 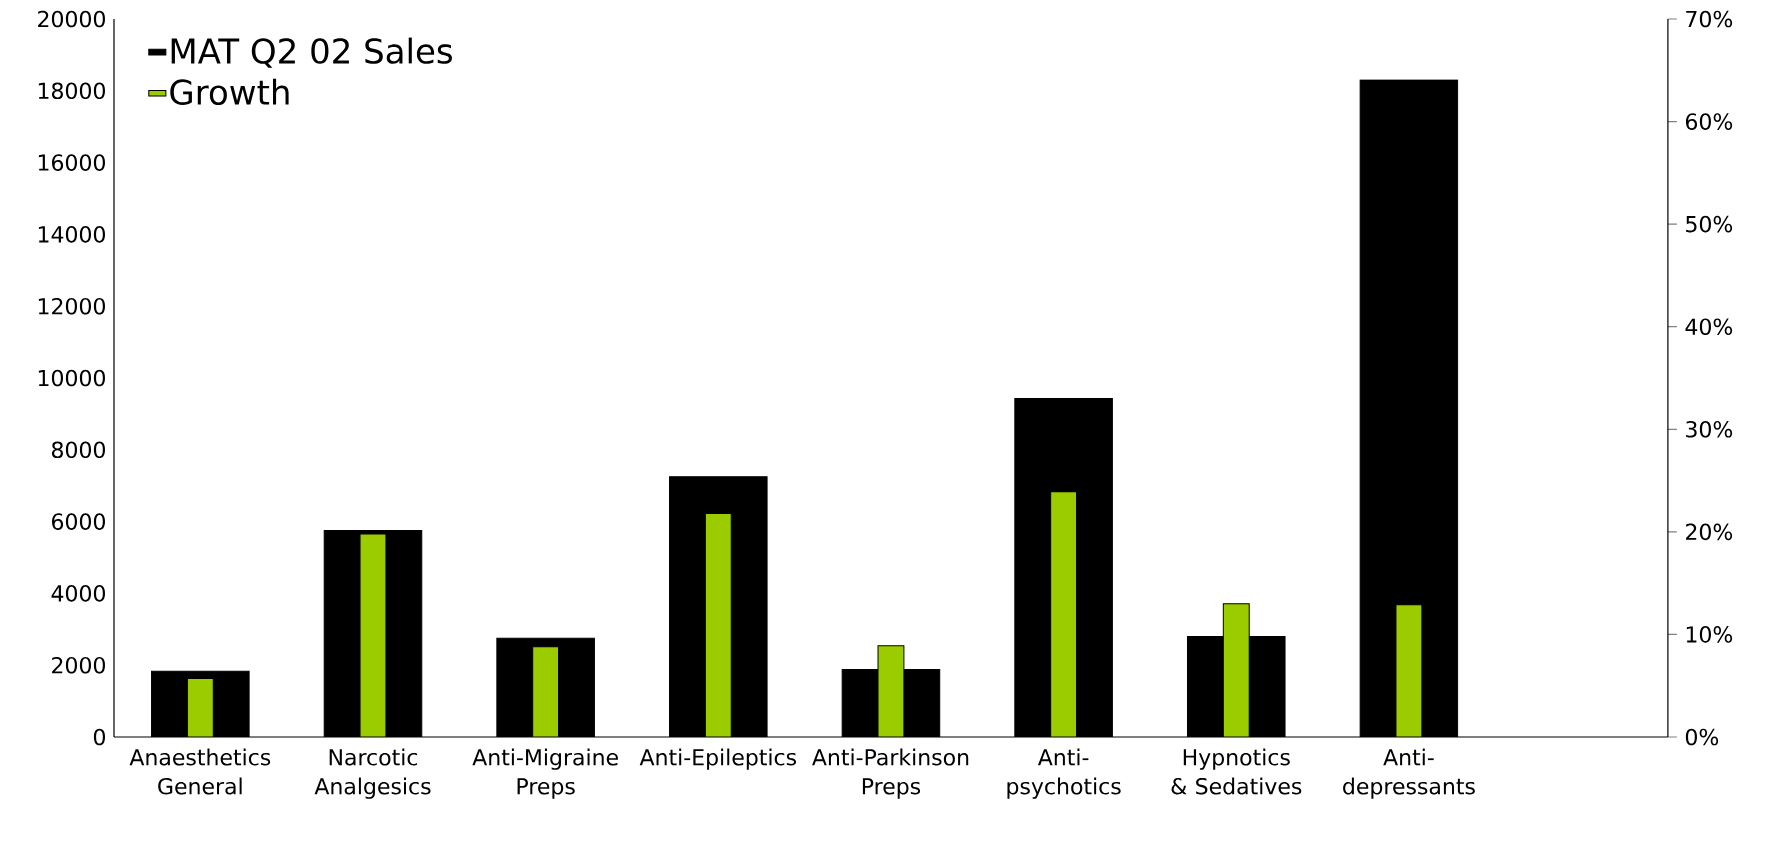 I want to click on x-tick-label: Anti-Parkinson Preps, so click(x=890, y=773).